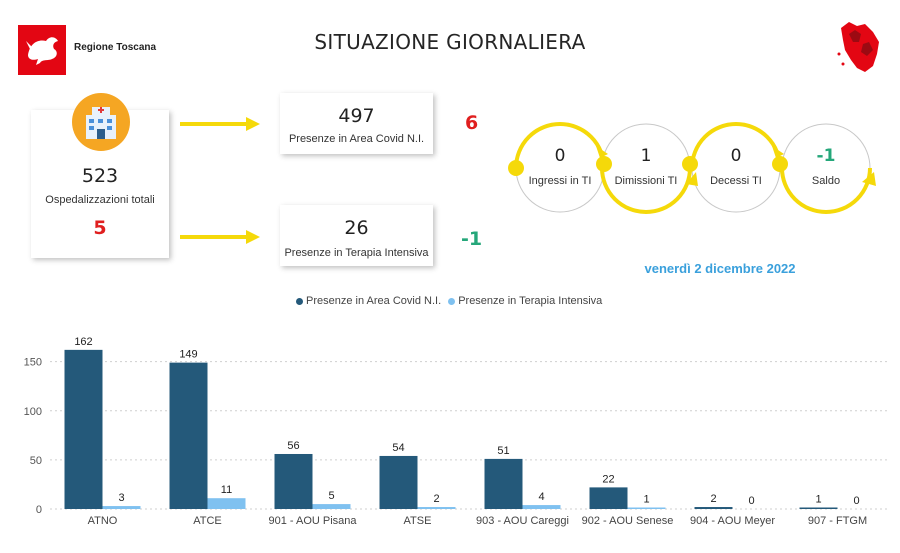 This screenshot has width=900, height=553. I want to click on total-delta: 5, so click(100, 228).